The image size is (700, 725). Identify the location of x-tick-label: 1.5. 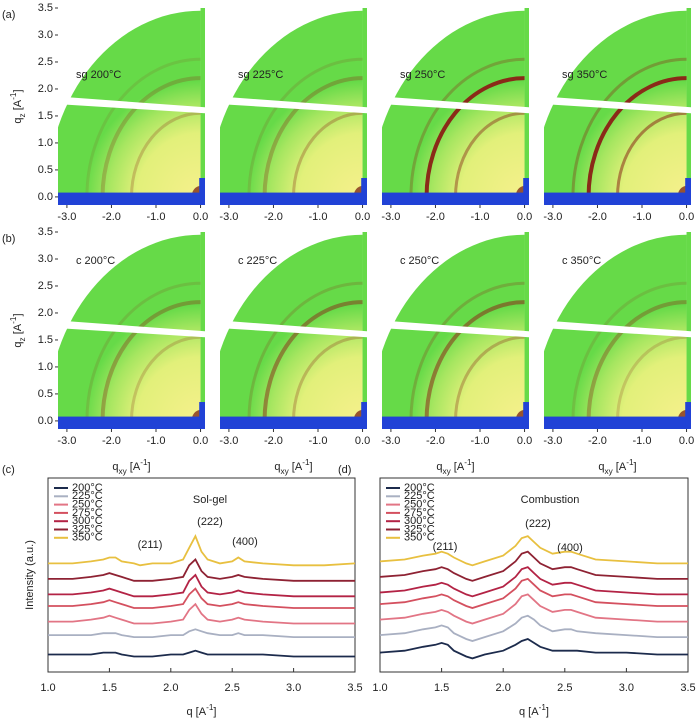
(109, 688).